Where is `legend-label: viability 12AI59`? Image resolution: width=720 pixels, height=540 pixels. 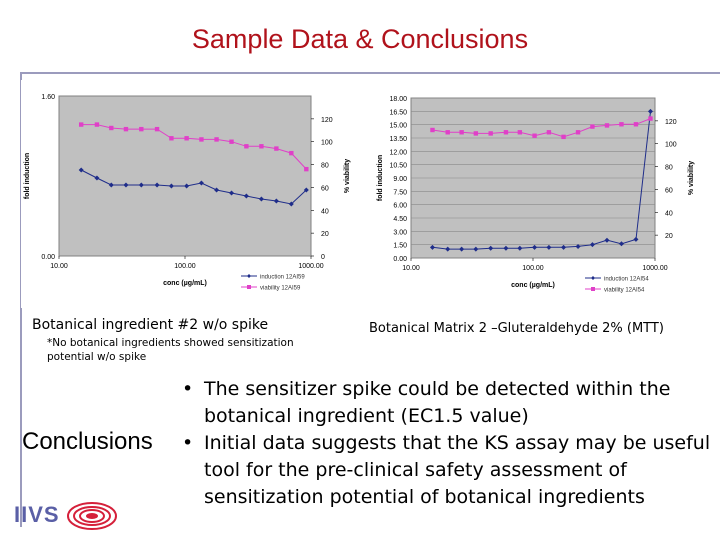 legend-label: viability 12AI59 is located at coordinates (280, 289).